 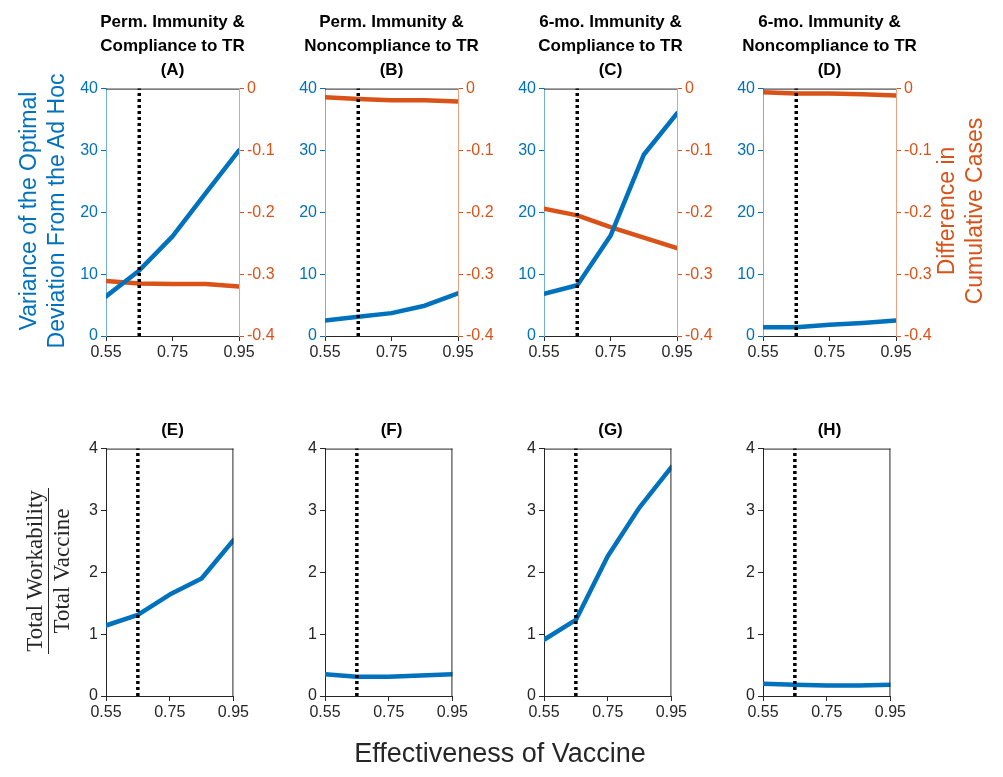 What do you see at coordinates (48, 571) in the screenshot?
I see `y-axis-title: Total Workability Total Vaccine` at bounding box center [48, 571].